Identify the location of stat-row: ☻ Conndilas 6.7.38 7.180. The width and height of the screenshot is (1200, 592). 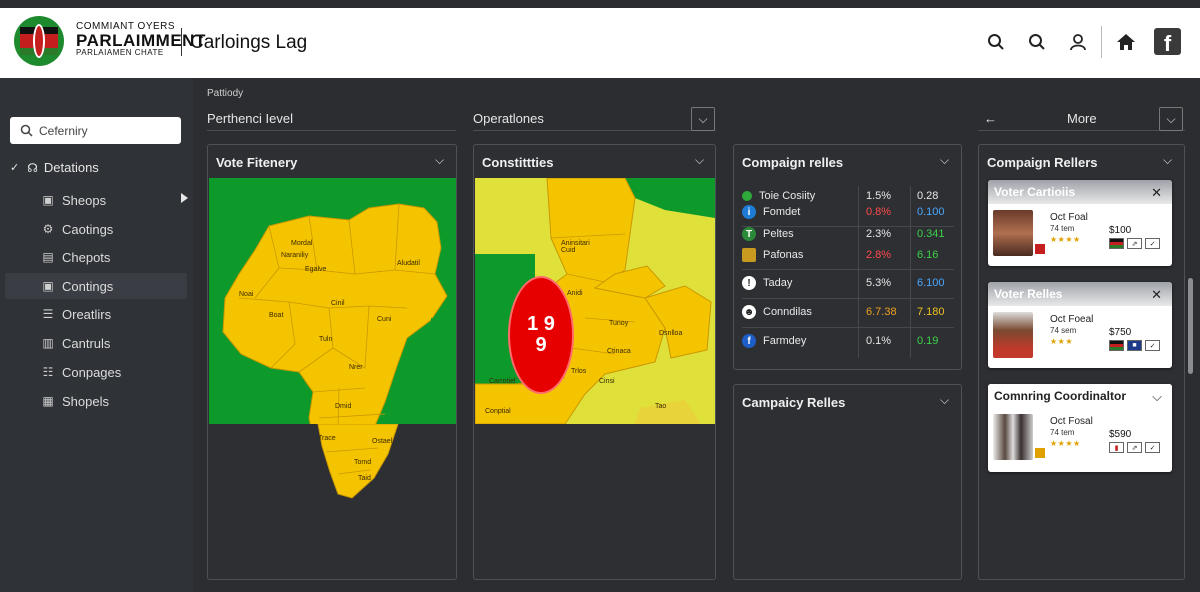
(848, 312).